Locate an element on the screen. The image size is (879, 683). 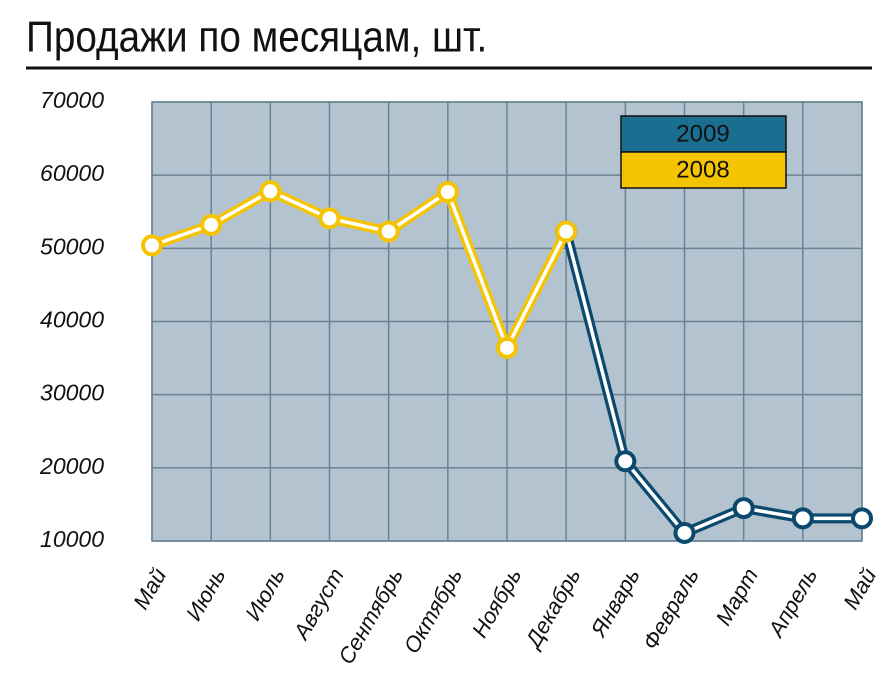
y-tick-label: 50000 is located at coordinates (72, 246).